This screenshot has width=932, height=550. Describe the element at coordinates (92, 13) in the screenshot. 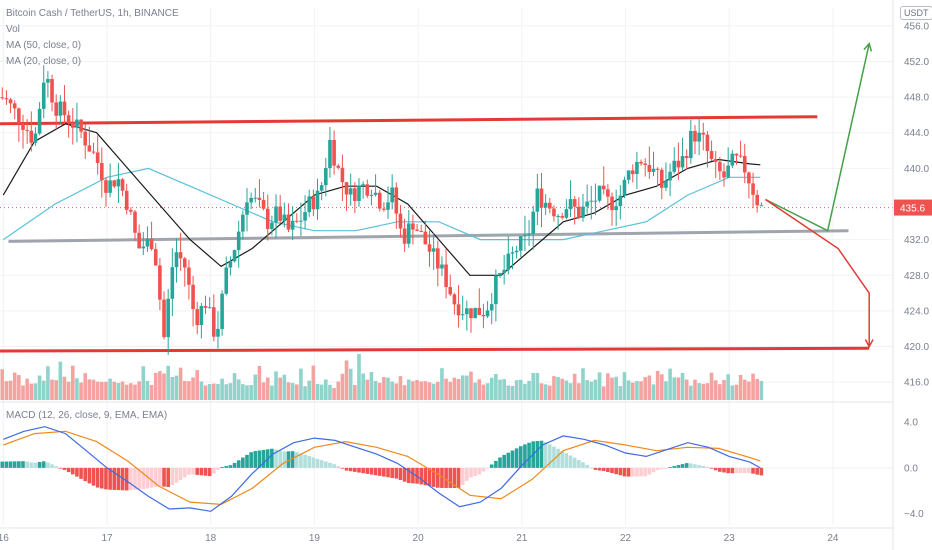

I see `symbol-label: Bitcoin Cash / TetherUS, 1h, BINANCE` at that location.